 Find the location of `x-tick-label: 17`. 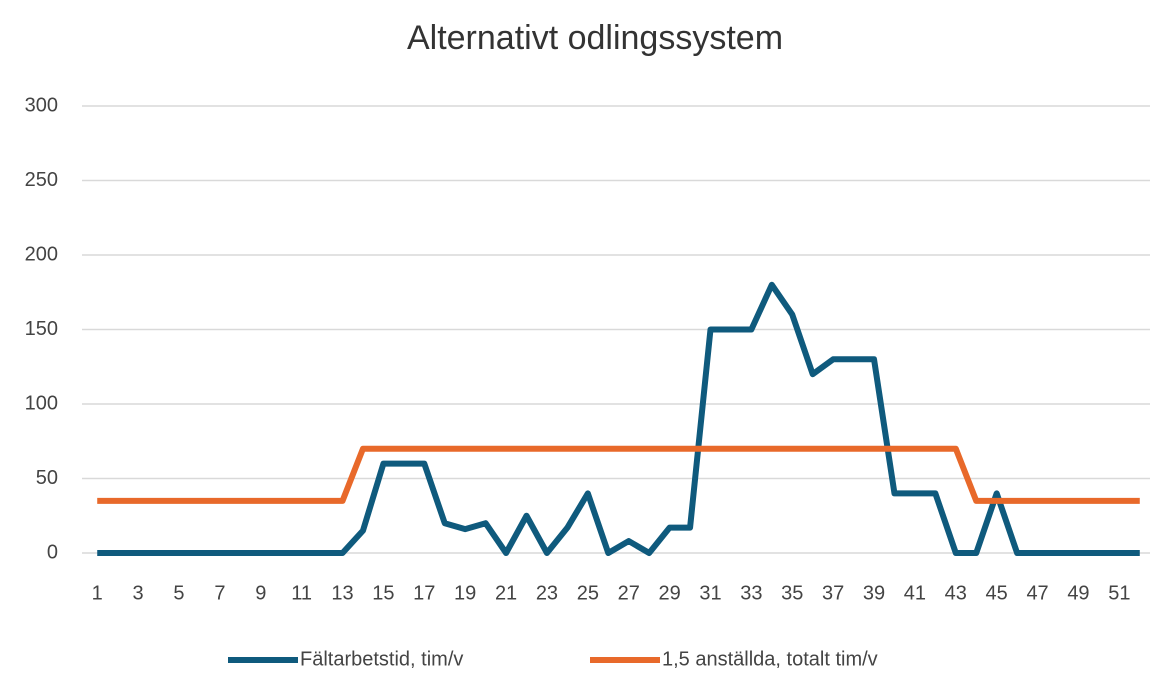

x-tick-label: 17 is located at coordinates (424, 593).